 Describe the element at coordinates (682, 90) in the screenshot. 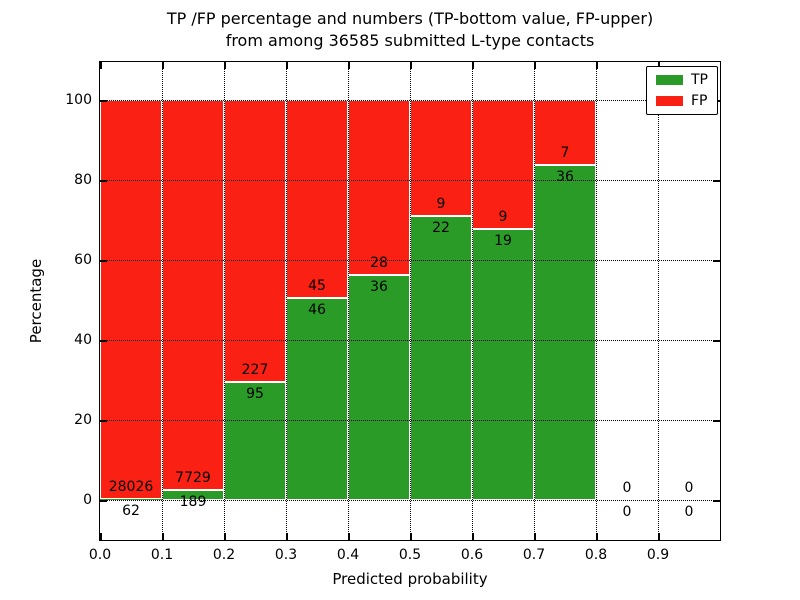

I see `legend: TP FP` at that location.